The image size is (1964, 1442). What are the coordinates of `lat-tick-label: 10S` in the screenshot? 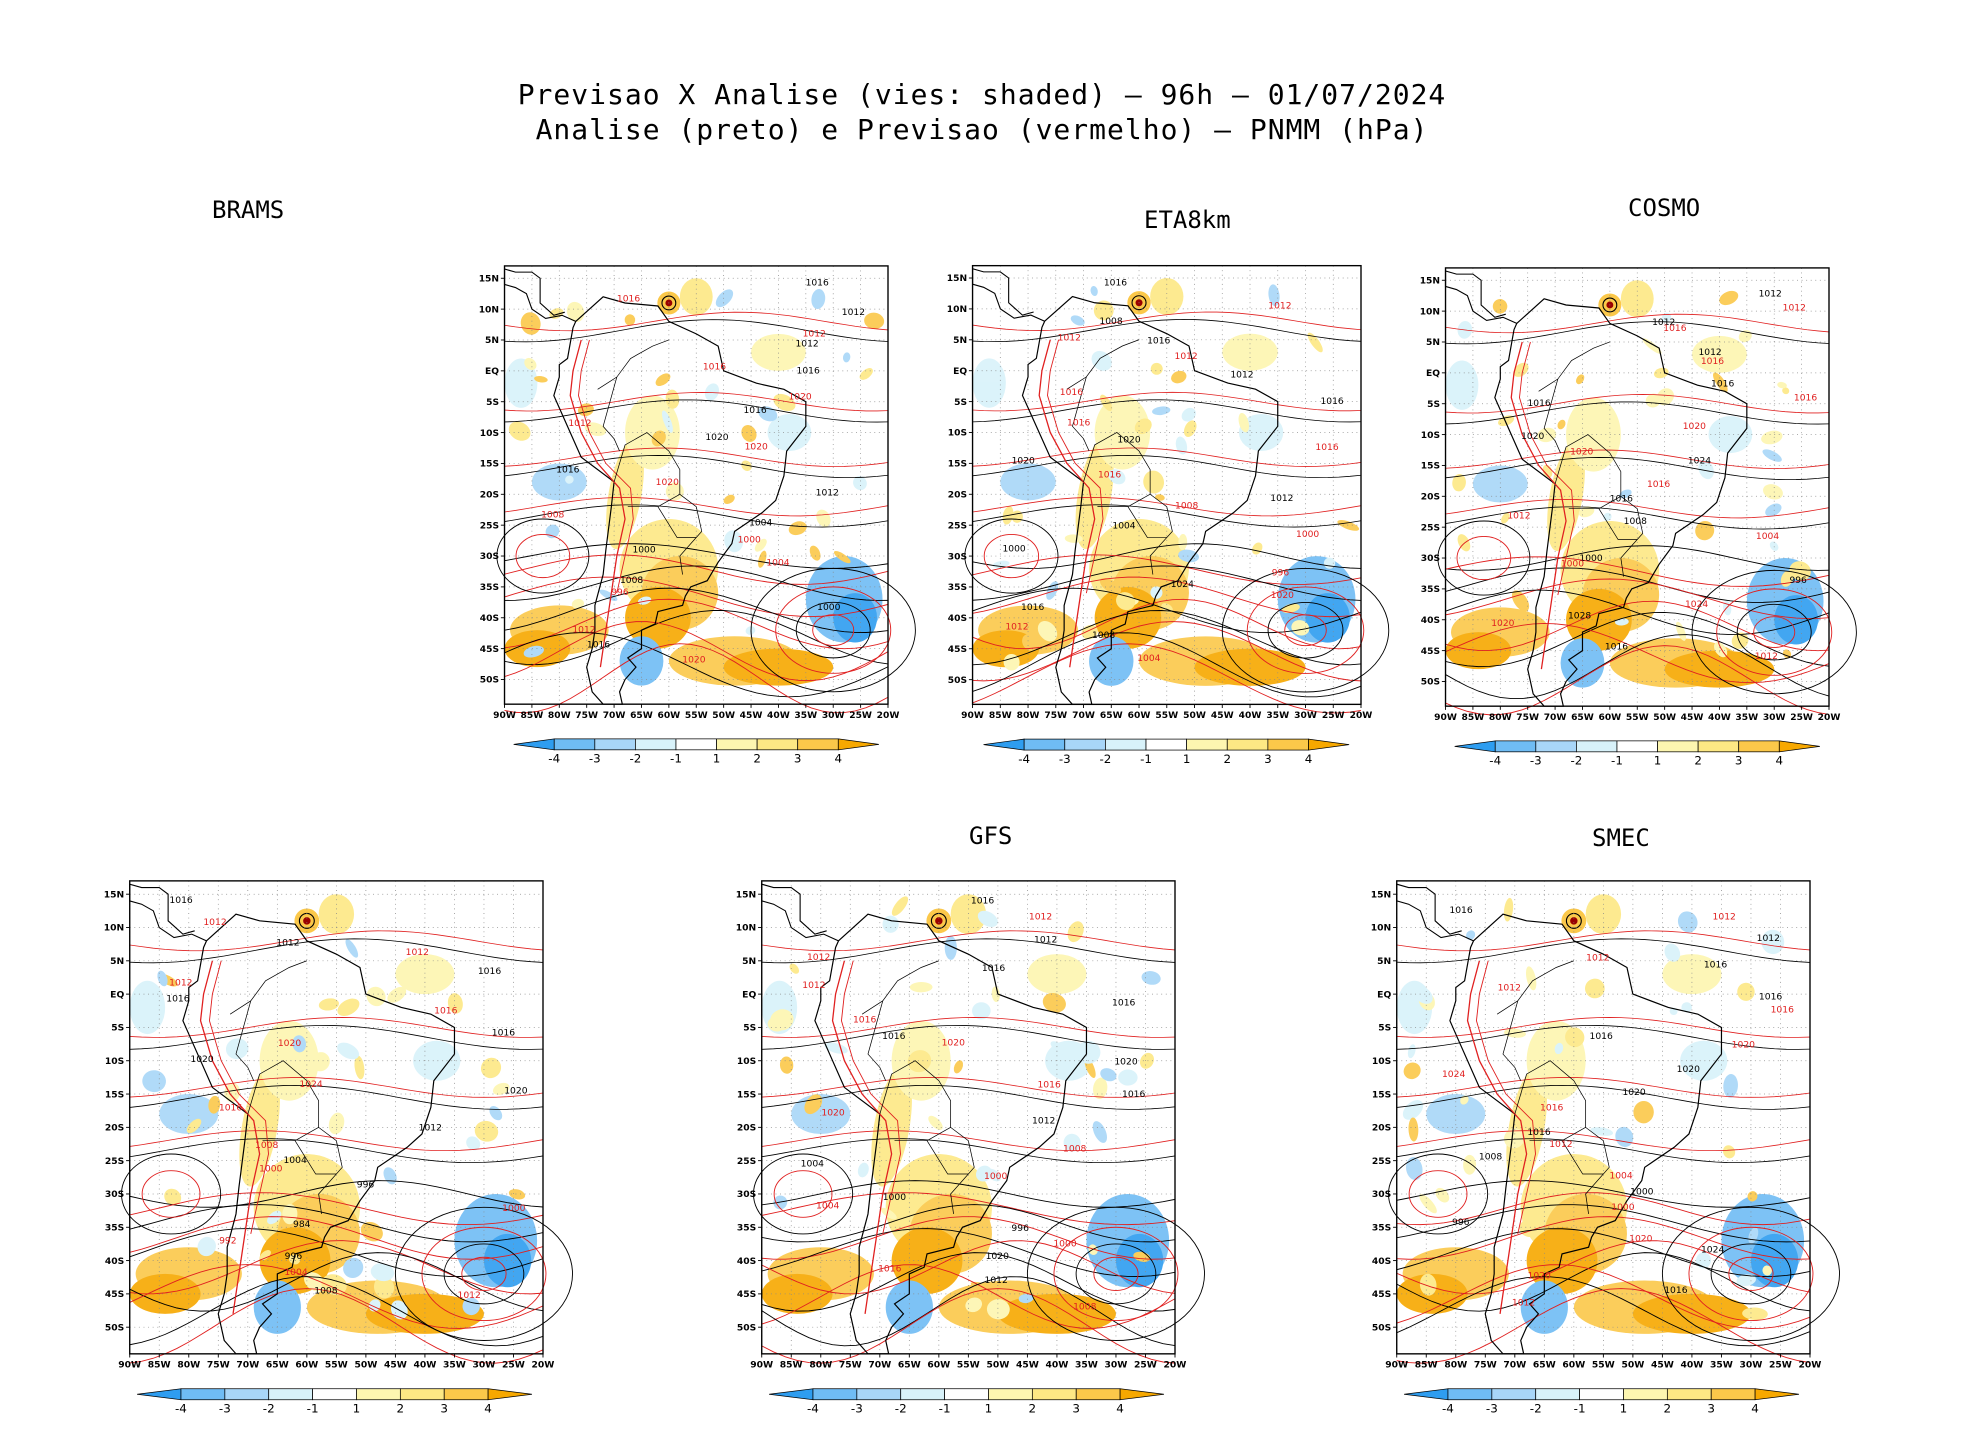 It's located at (1381, 1061).